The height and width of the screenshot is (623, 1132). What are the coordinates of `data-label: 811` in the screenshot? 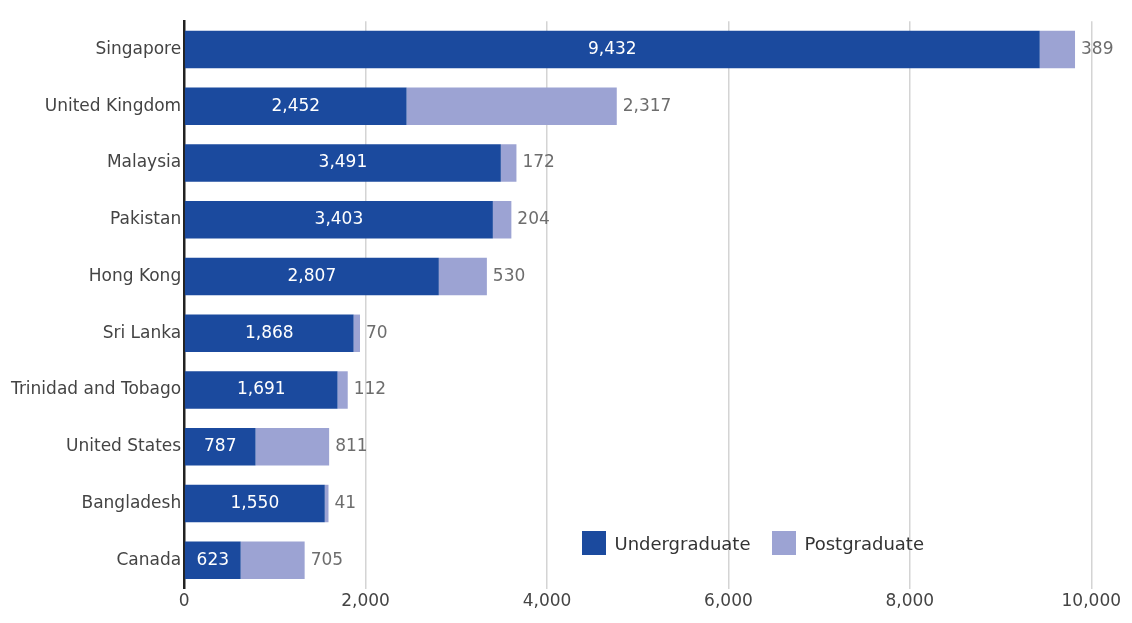 It's located at (351, 445).